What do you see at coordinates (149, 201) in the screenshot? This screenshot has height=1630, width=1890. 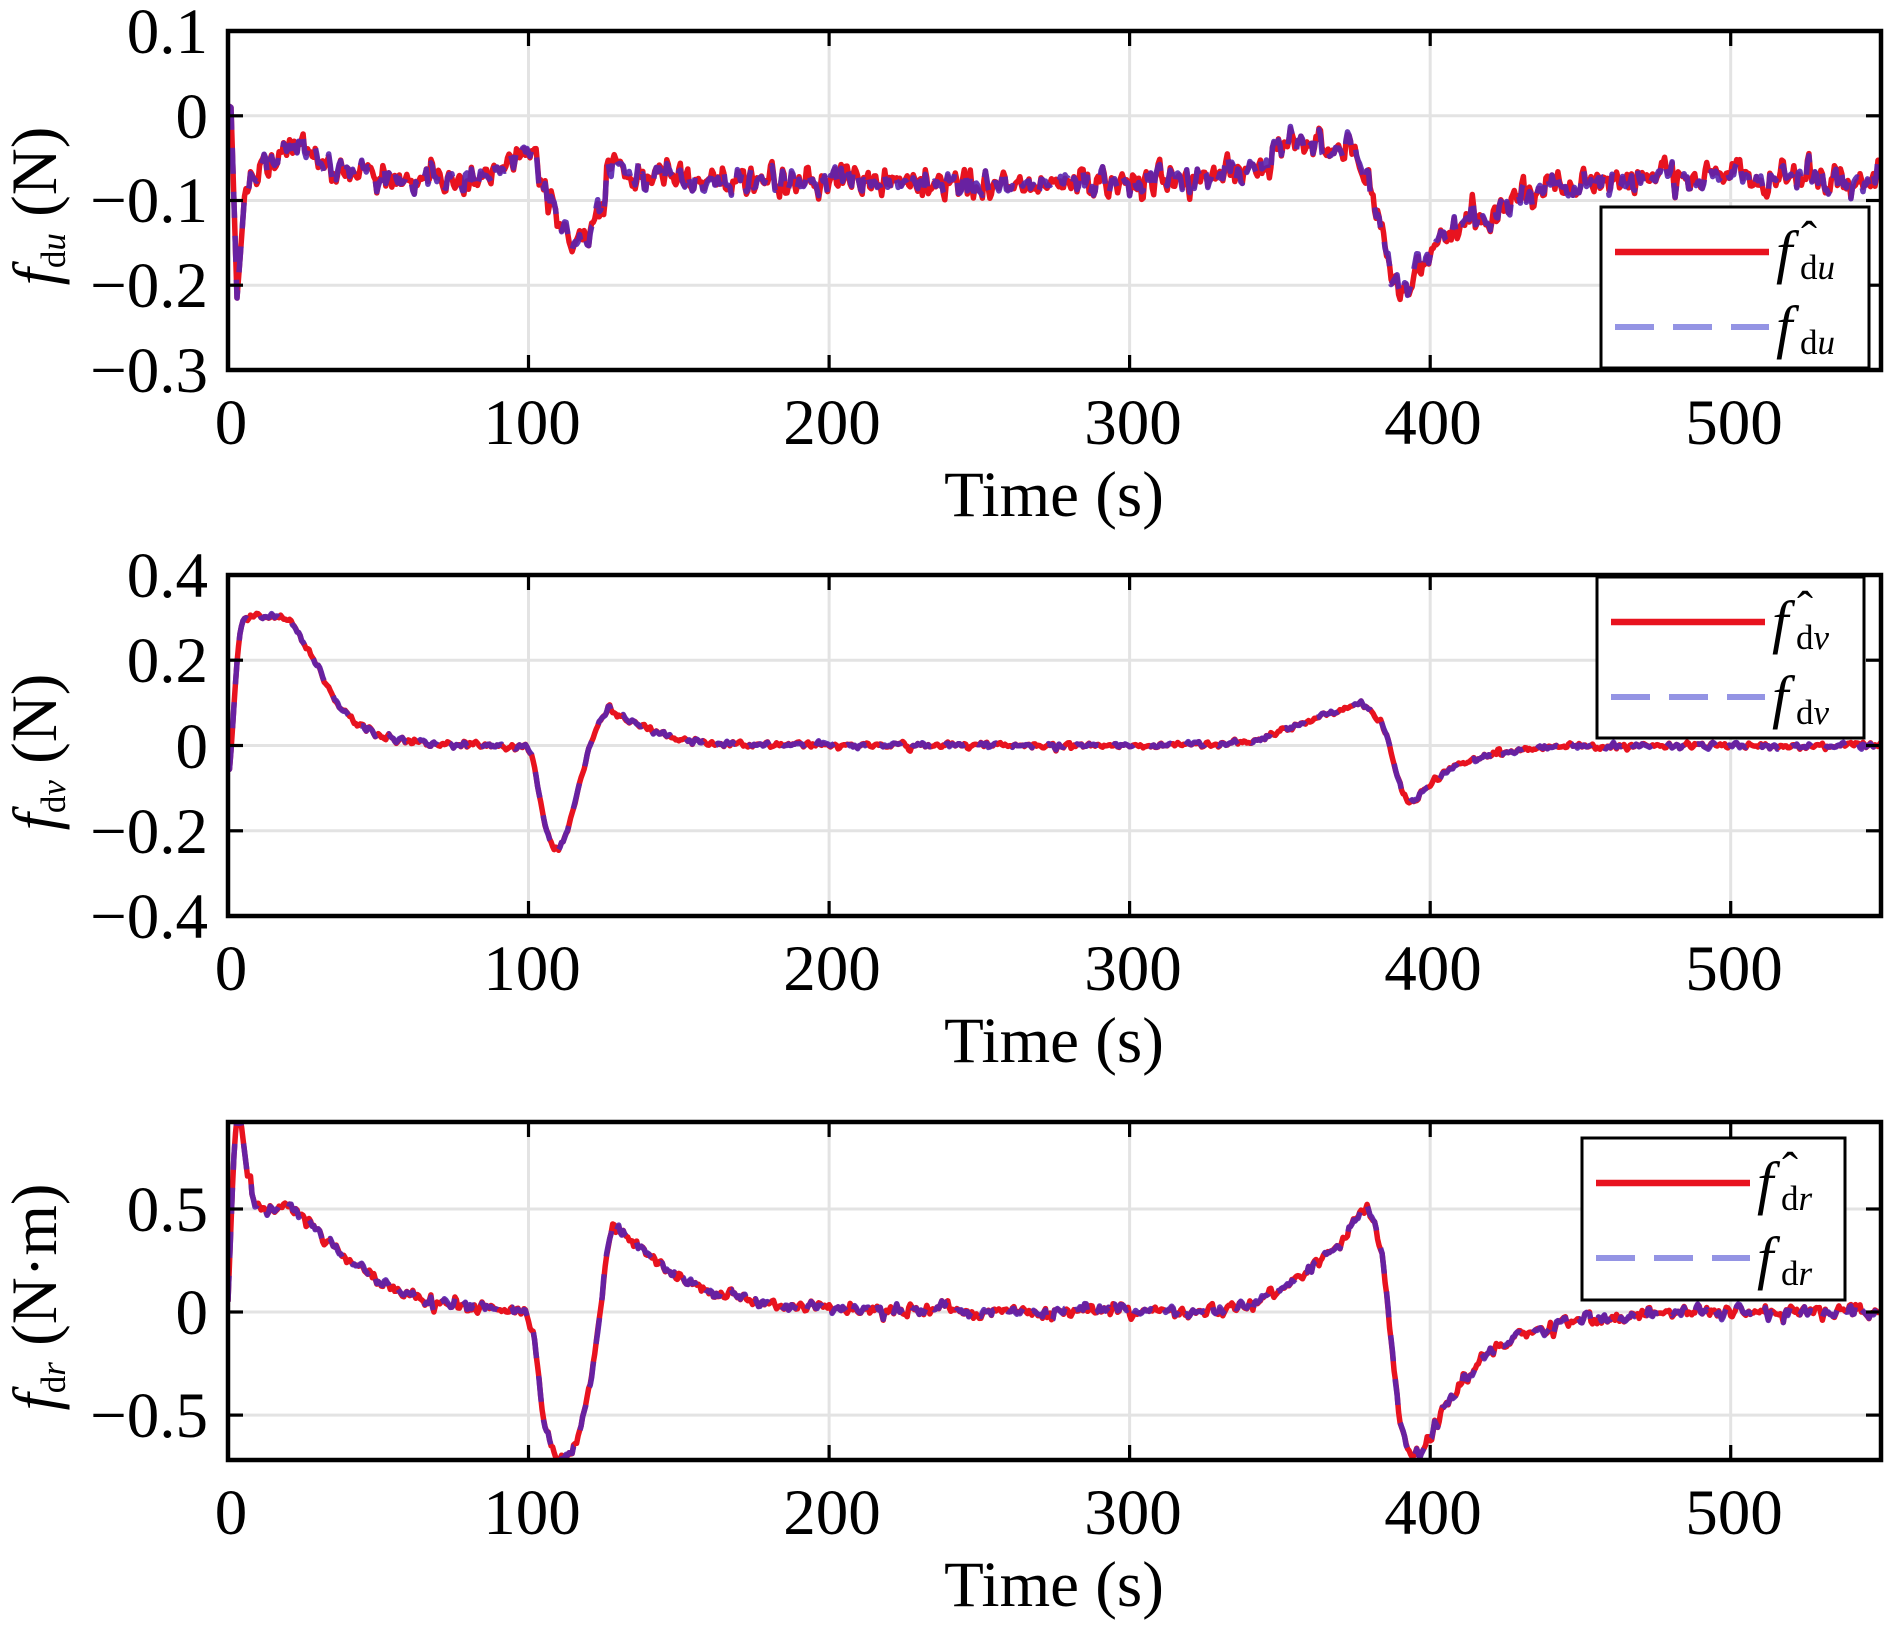 I see `svg-text: −0.1` at bounding box center [149, 201].